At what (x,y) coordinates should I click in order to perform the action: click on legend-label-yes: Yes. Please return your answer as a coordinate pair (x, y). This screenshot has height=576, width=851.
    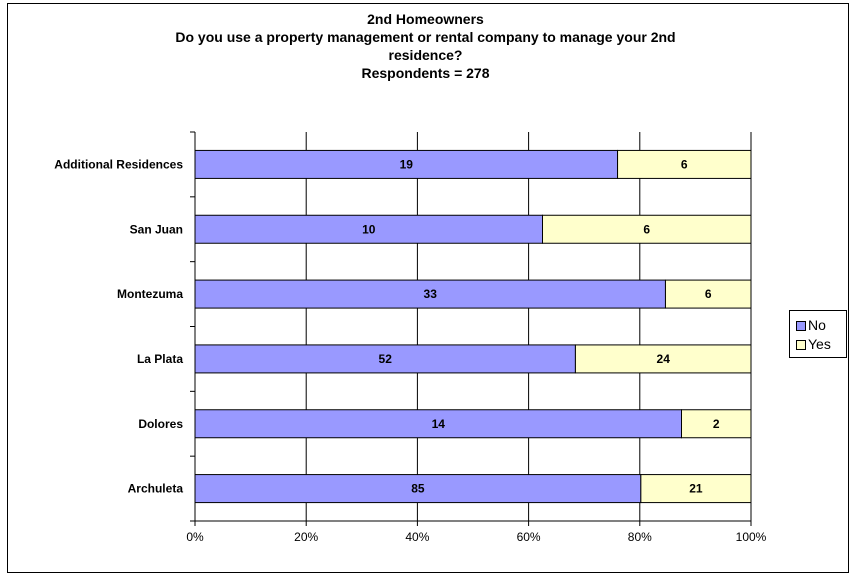
    Looking at the image, I should click on (819, 344).